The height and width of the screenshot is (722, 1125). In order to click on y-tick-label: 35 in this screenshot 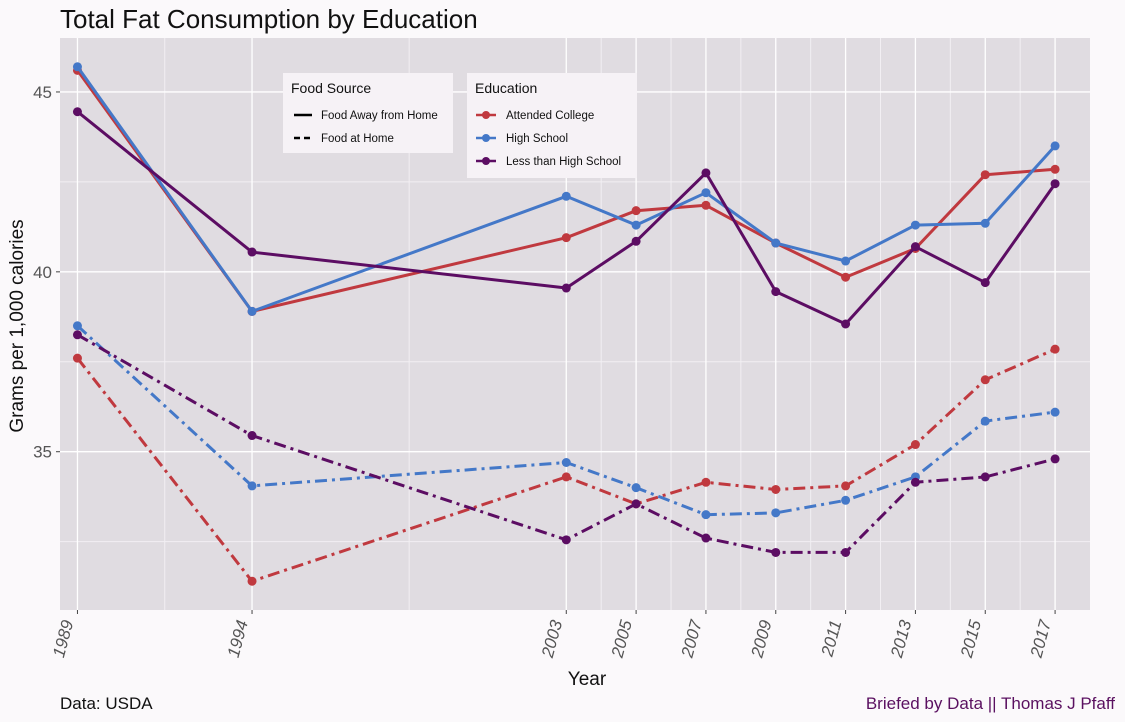, I will do `click(42, 452)`.